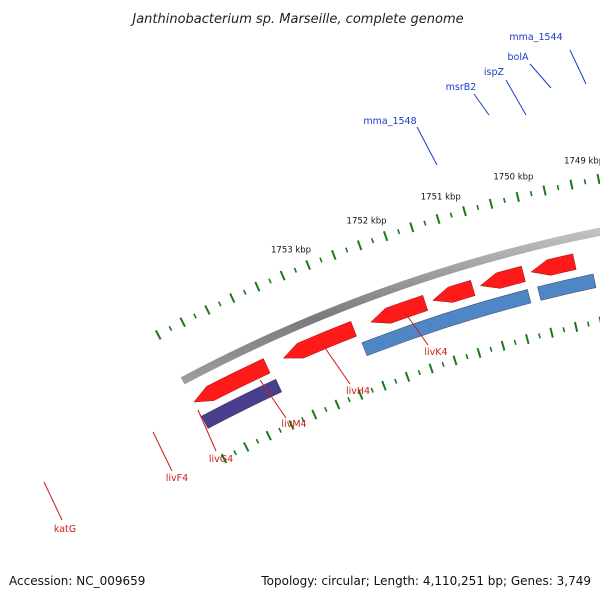 Image resolution: width=600 pixels, height=600 pixels. What do you see at coordinates (567, 287) in the screenshot?
I see `cds-bar` at bounding box center [567, 287].